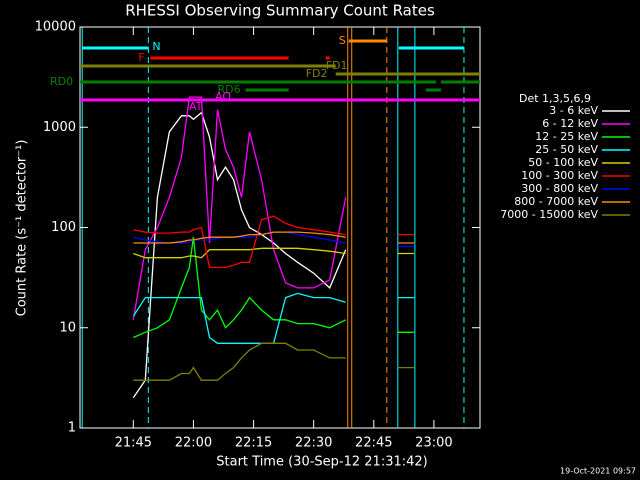 This screenshot has width=640, height=480. I want to click on legend-label: 6 - 12 keV, so click(570, 123).